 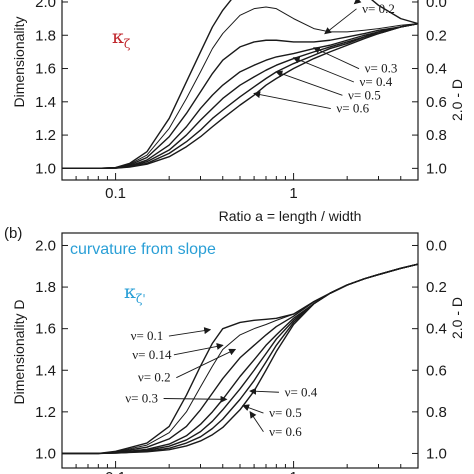 I want to click on panel-a-kappa-main: κ, so click(x=118, y=37).